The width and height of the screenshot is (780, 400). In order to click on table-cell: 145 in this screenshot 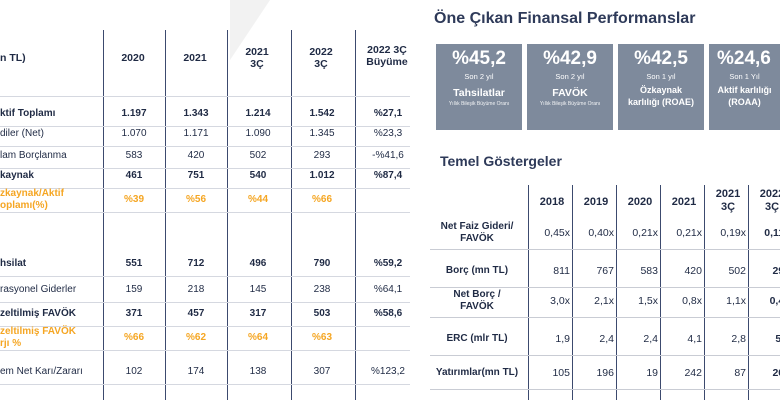, I will do `click(258, 289)`.